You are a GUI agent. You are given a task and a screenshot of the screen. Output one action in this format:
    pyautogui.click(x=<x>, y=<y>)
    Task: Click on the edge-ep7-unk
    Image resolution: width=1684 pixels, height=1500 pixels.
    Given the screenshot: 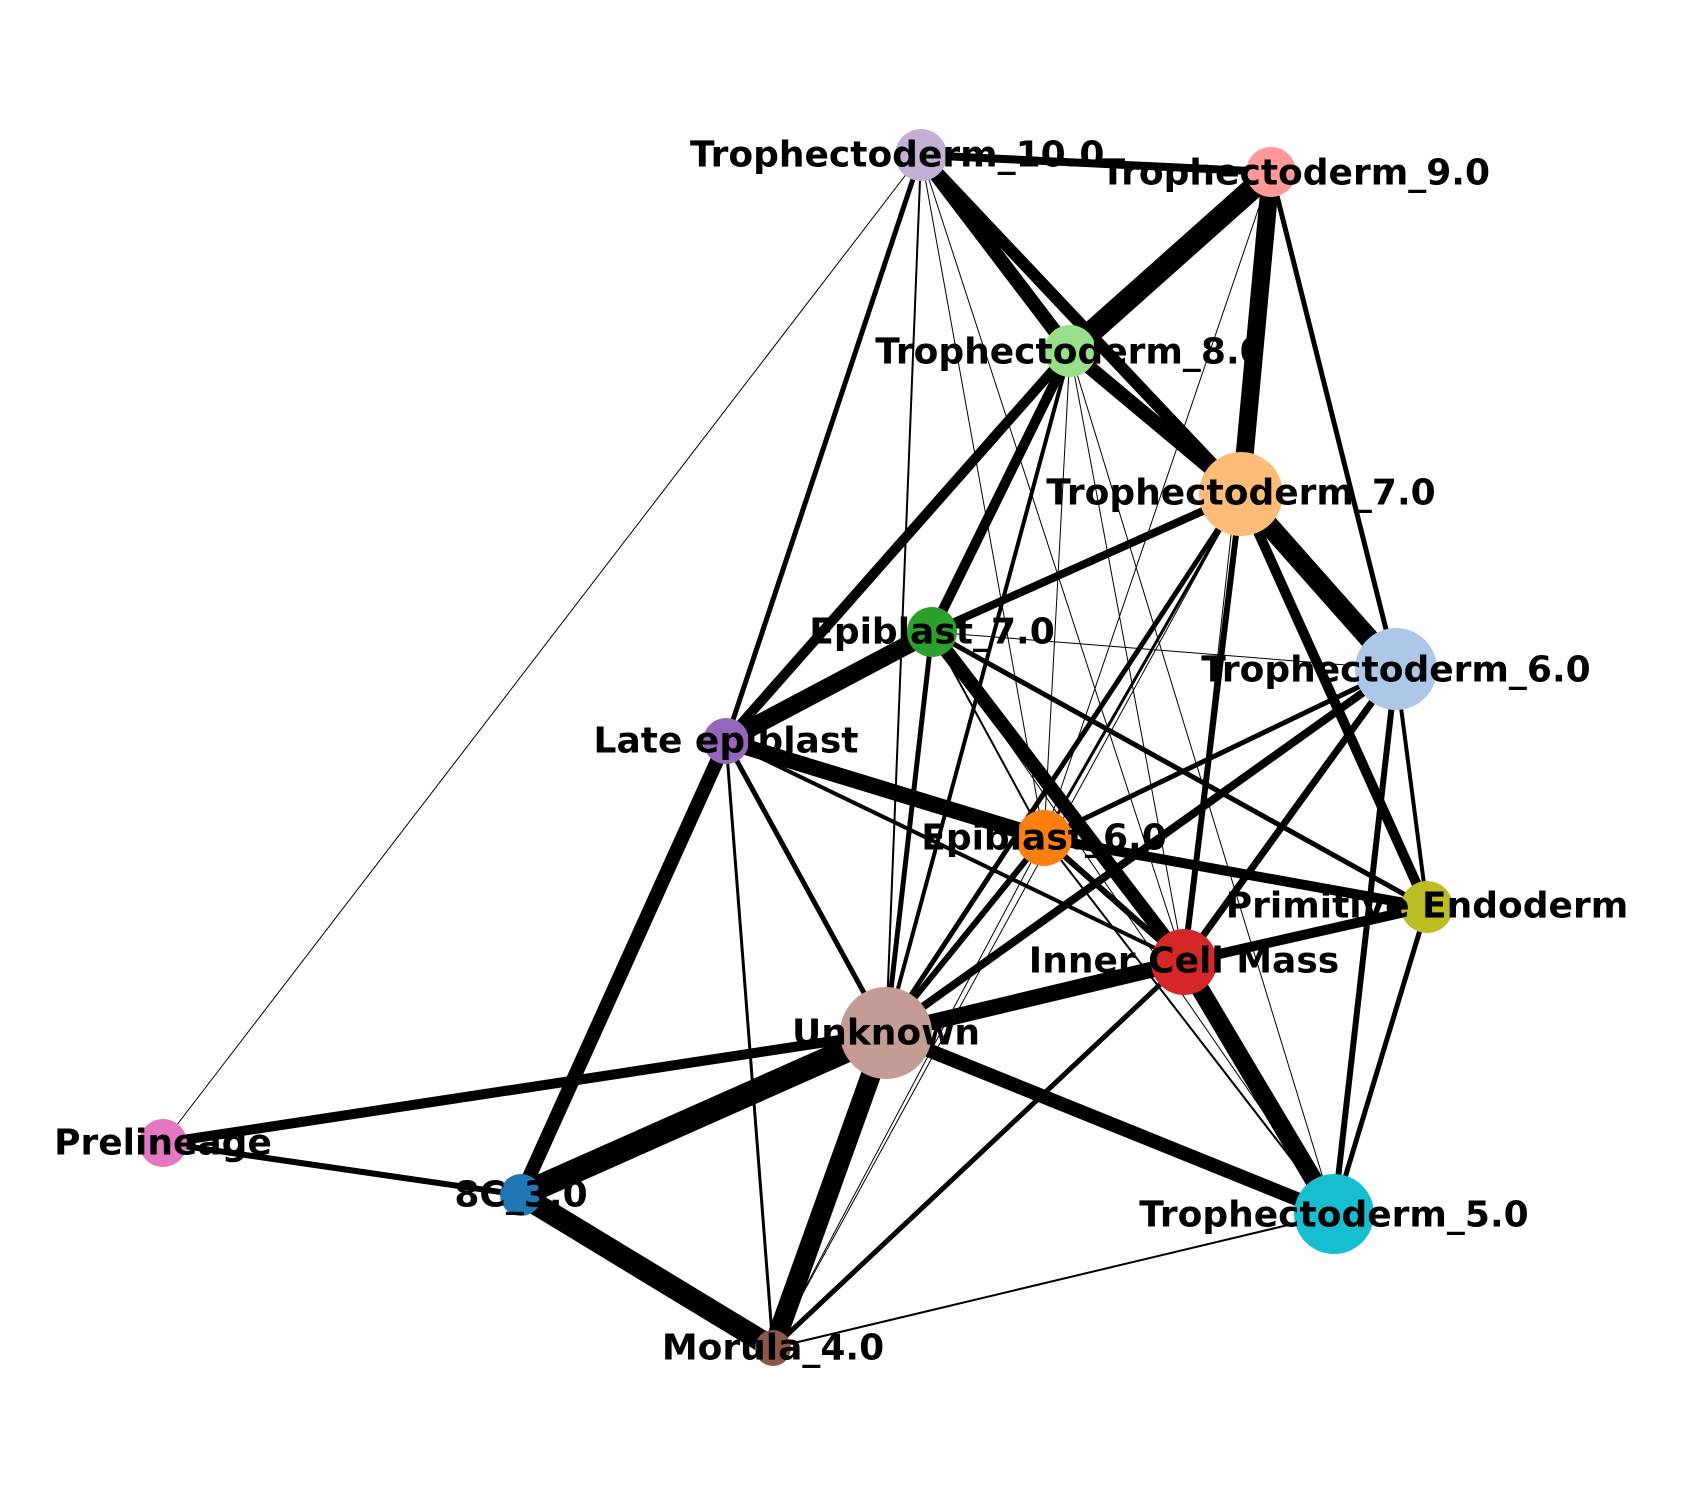 What is the action you would take?
    pyautogui.click(x=909, y=832)
    